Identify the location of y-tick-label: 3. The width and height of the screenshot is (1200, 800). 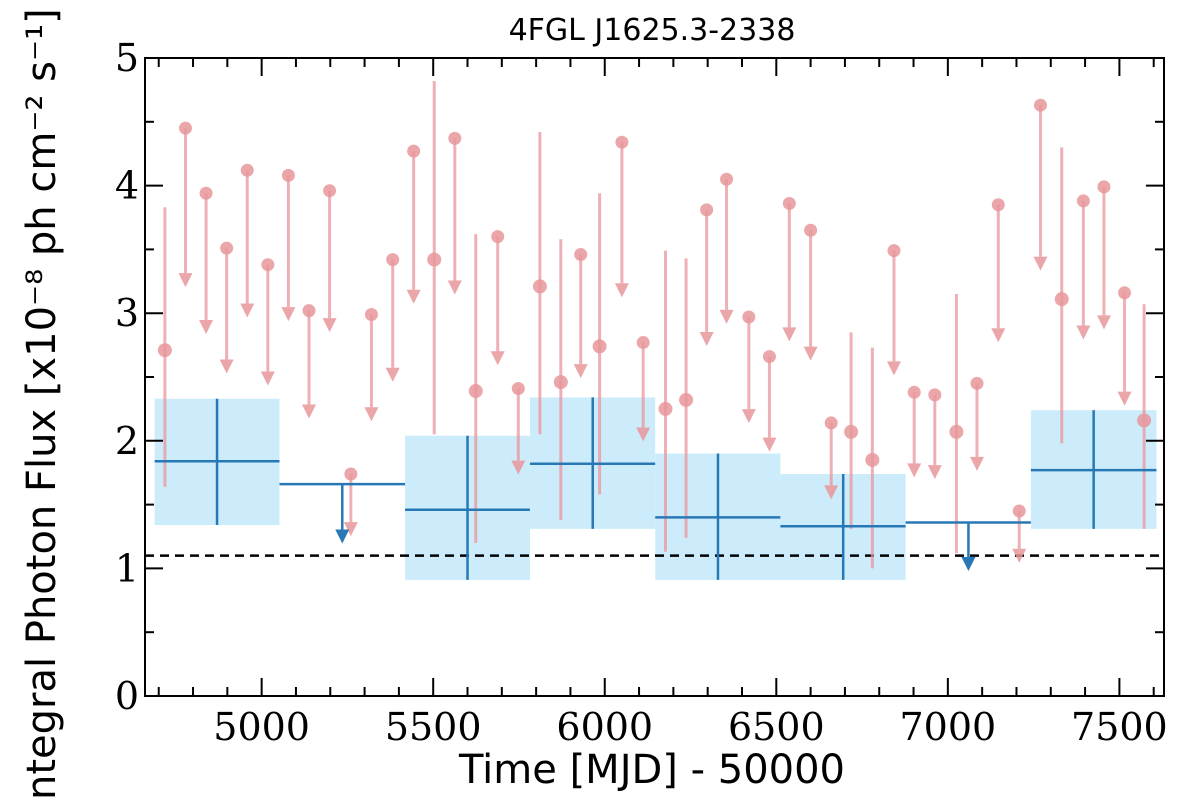
(127, 313).